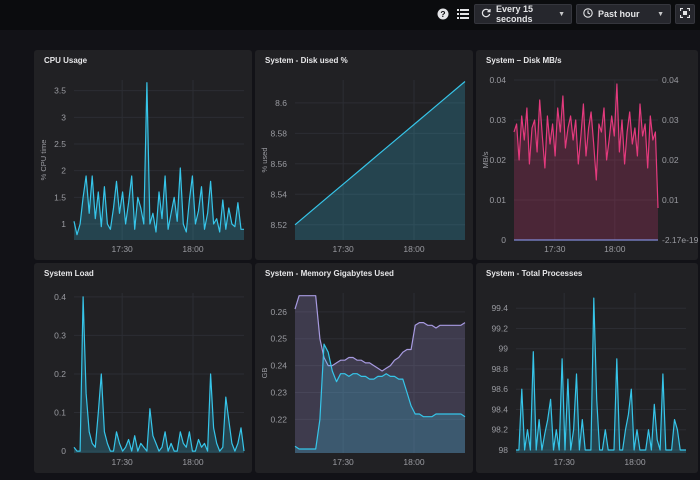 The height and width of the screenshot is (480, 700). I want to click on y-tick-label: 0.04, so click(497, 80).